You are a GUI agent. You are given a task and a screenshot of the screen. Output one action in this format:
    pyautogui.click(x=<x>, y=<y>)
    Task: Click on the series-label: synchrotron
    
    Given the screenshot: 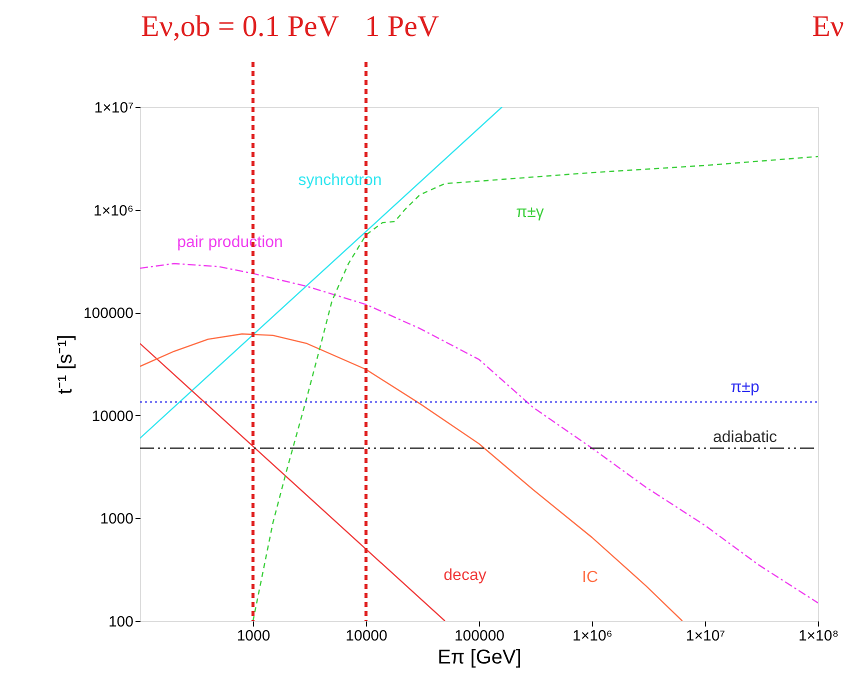 What is the action you would take?
    pyautogui.click(x=340, y=180)
    